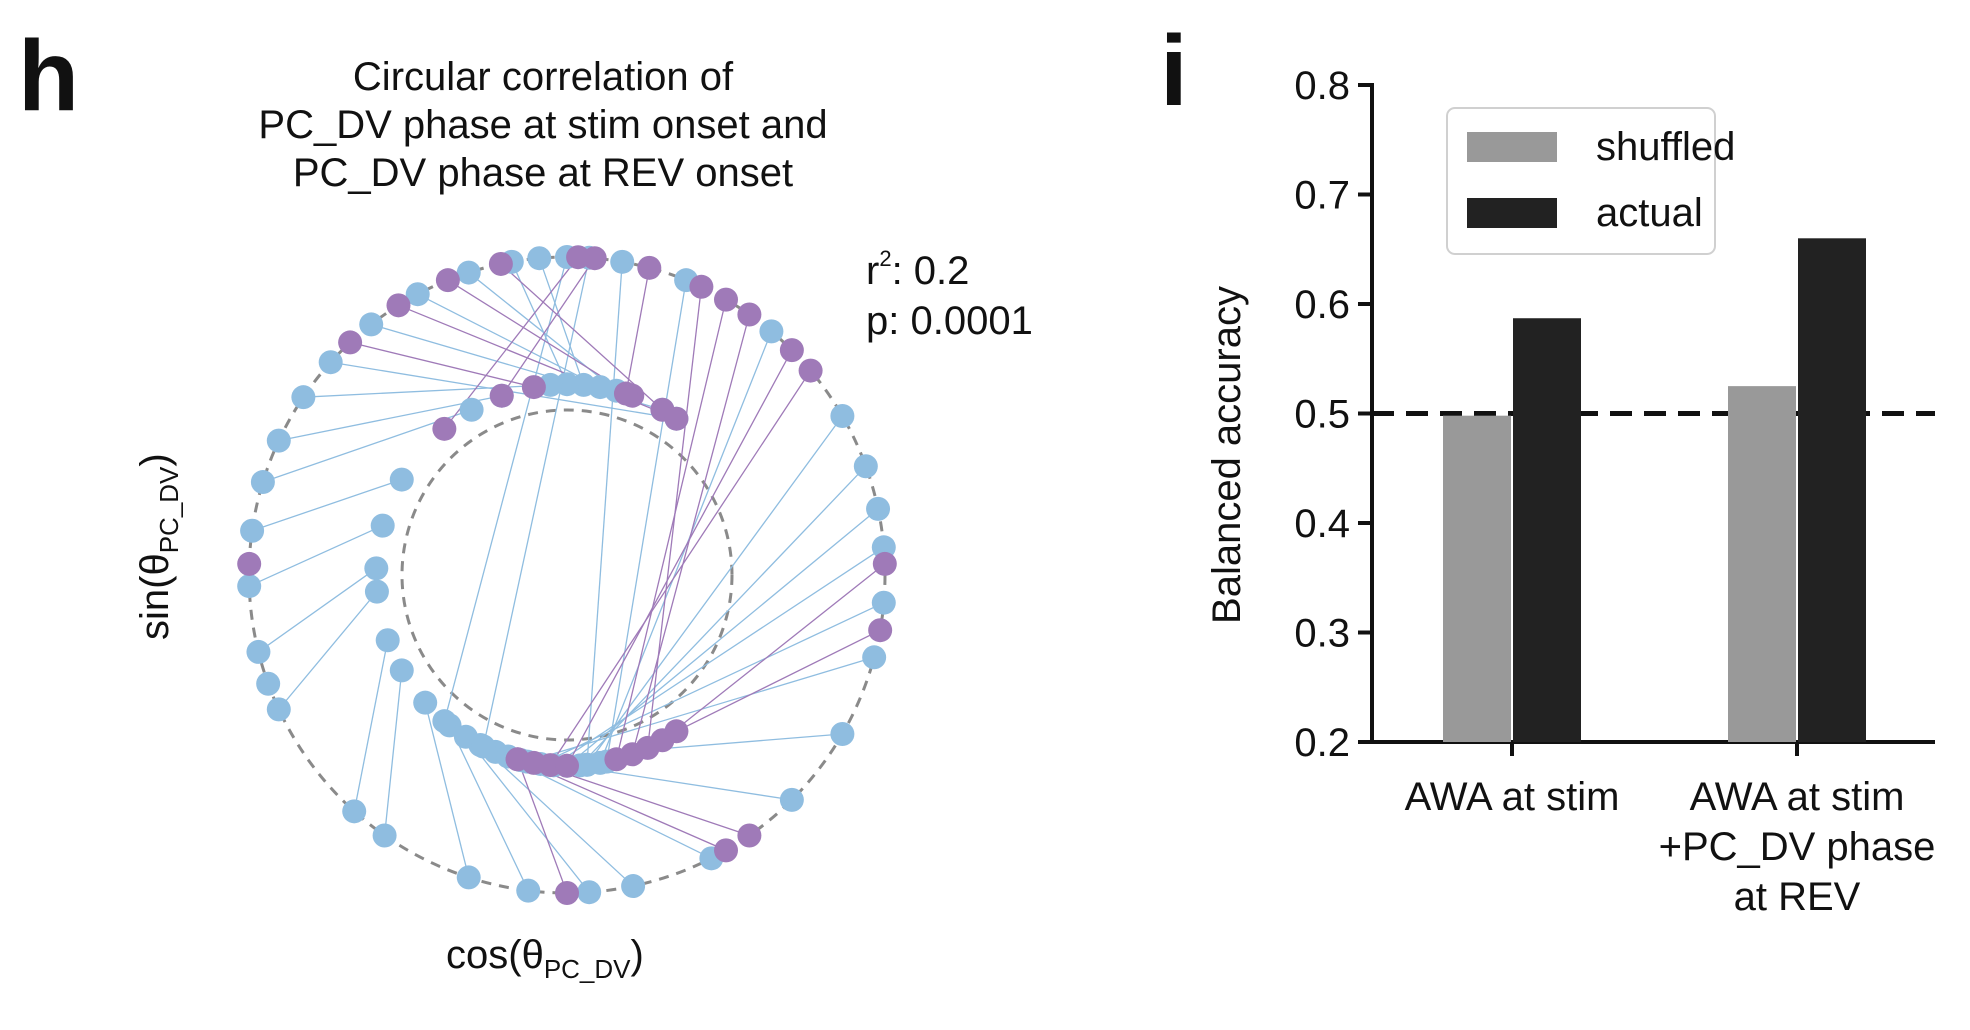 The width and height of the screenshot is (1970, 1030). Describe the element at coordinates (1590, 181) in the screenshot. I see `legend: shuffled actual` at that location.